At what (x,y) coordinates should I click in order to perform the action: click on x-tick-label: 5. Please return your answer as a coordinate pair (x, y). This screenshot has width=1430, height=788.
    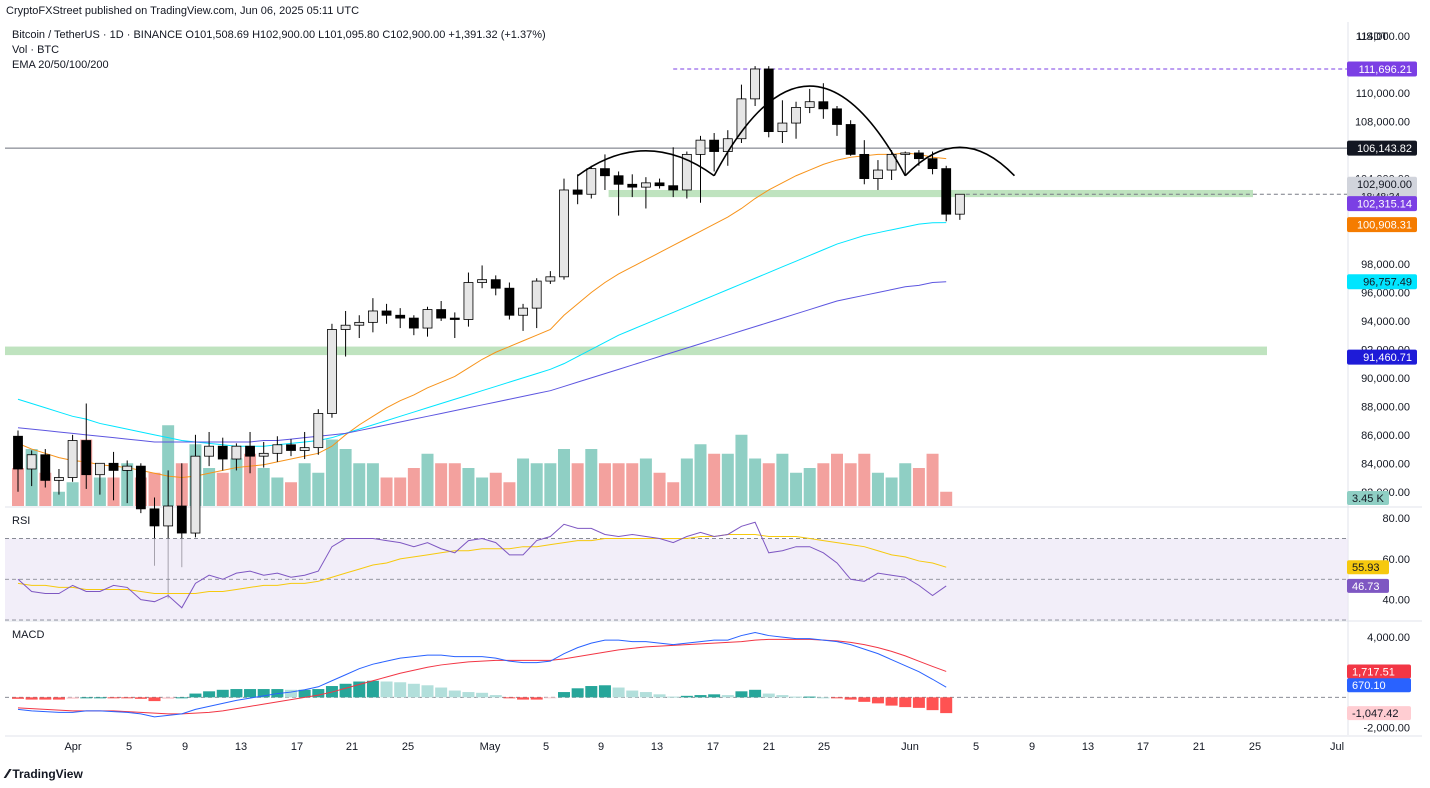
    Looking at the image, I should click on (546, 747).